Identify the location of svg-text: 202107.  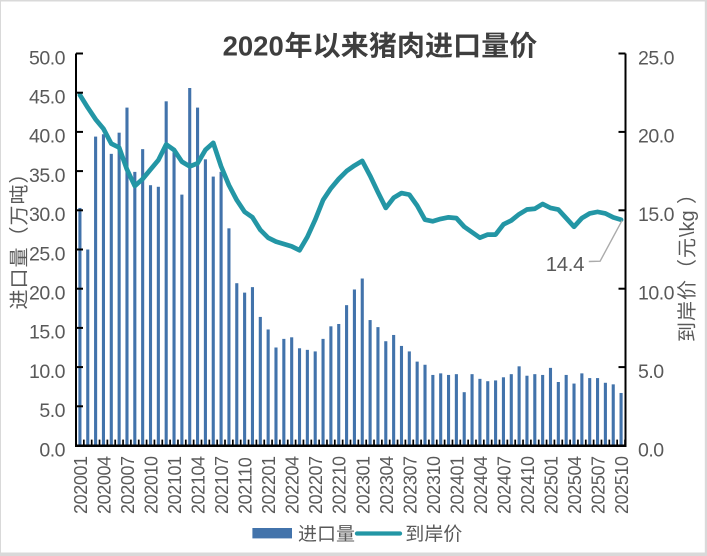
(222, 485).